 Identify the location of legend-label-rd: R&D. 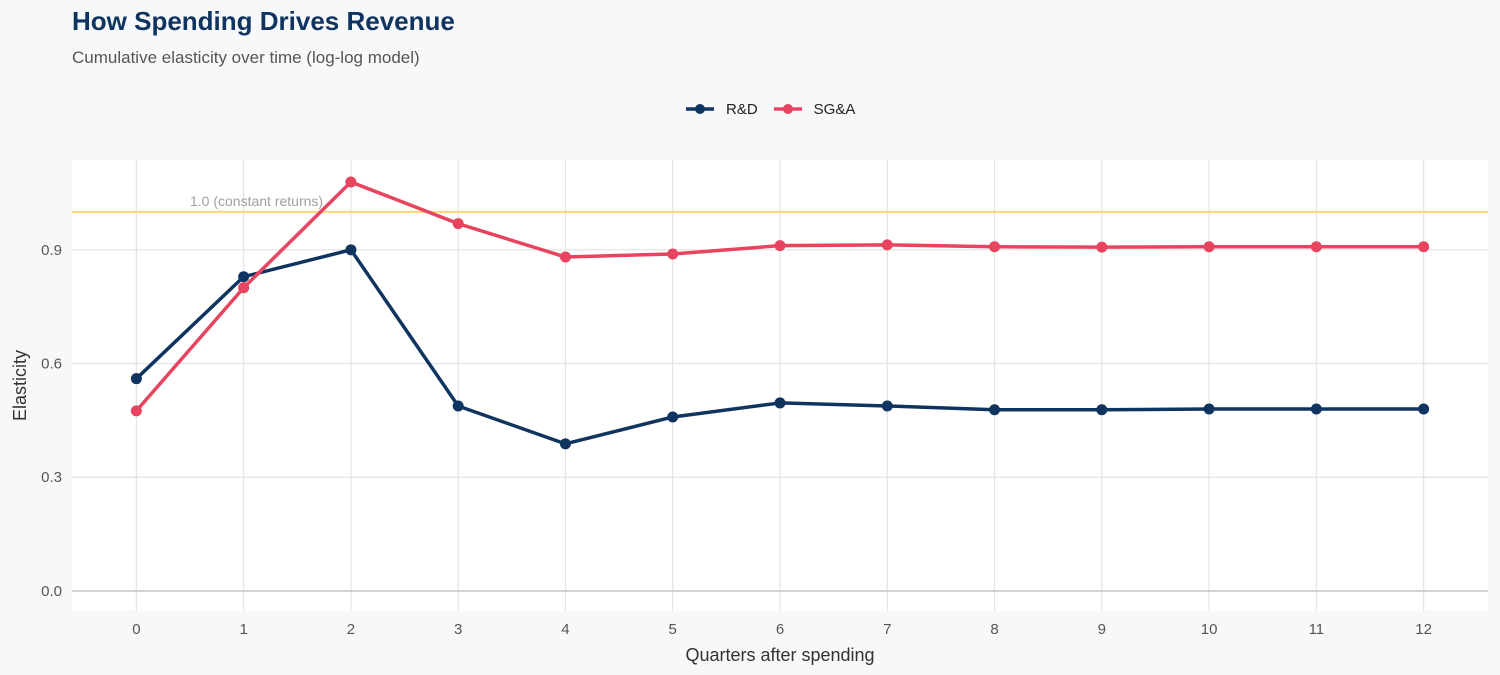
(742, 109).